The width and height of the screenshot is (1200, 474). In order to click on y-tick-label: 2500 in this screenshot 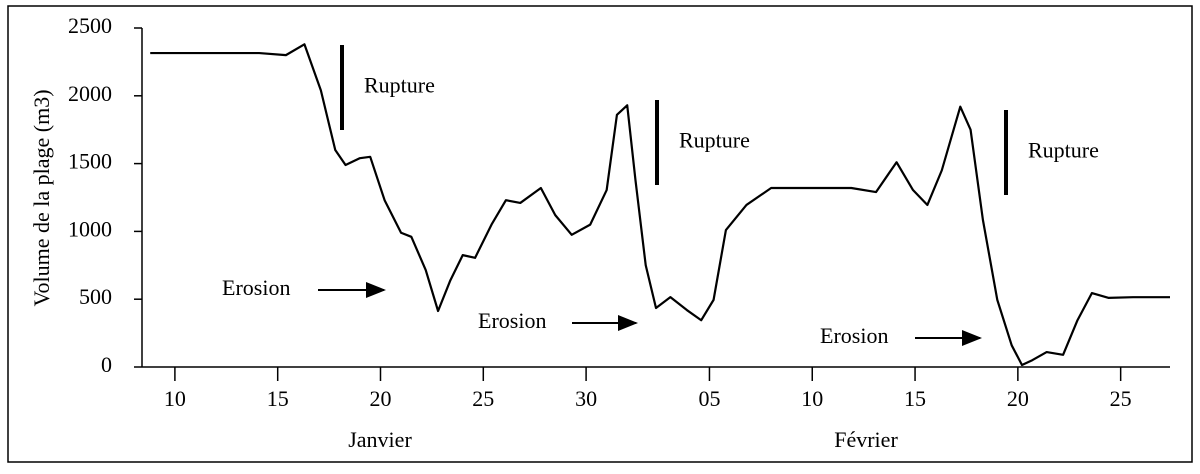, I will do `click(90, 25)`.